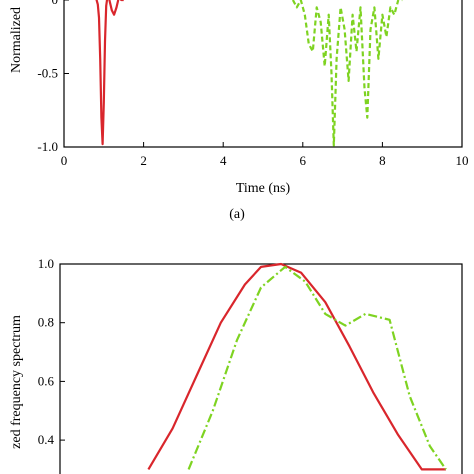 This screenshot has height=474, width=474. I want to click on panel-a-y-tick-label: -1.0, so click(47, 146).